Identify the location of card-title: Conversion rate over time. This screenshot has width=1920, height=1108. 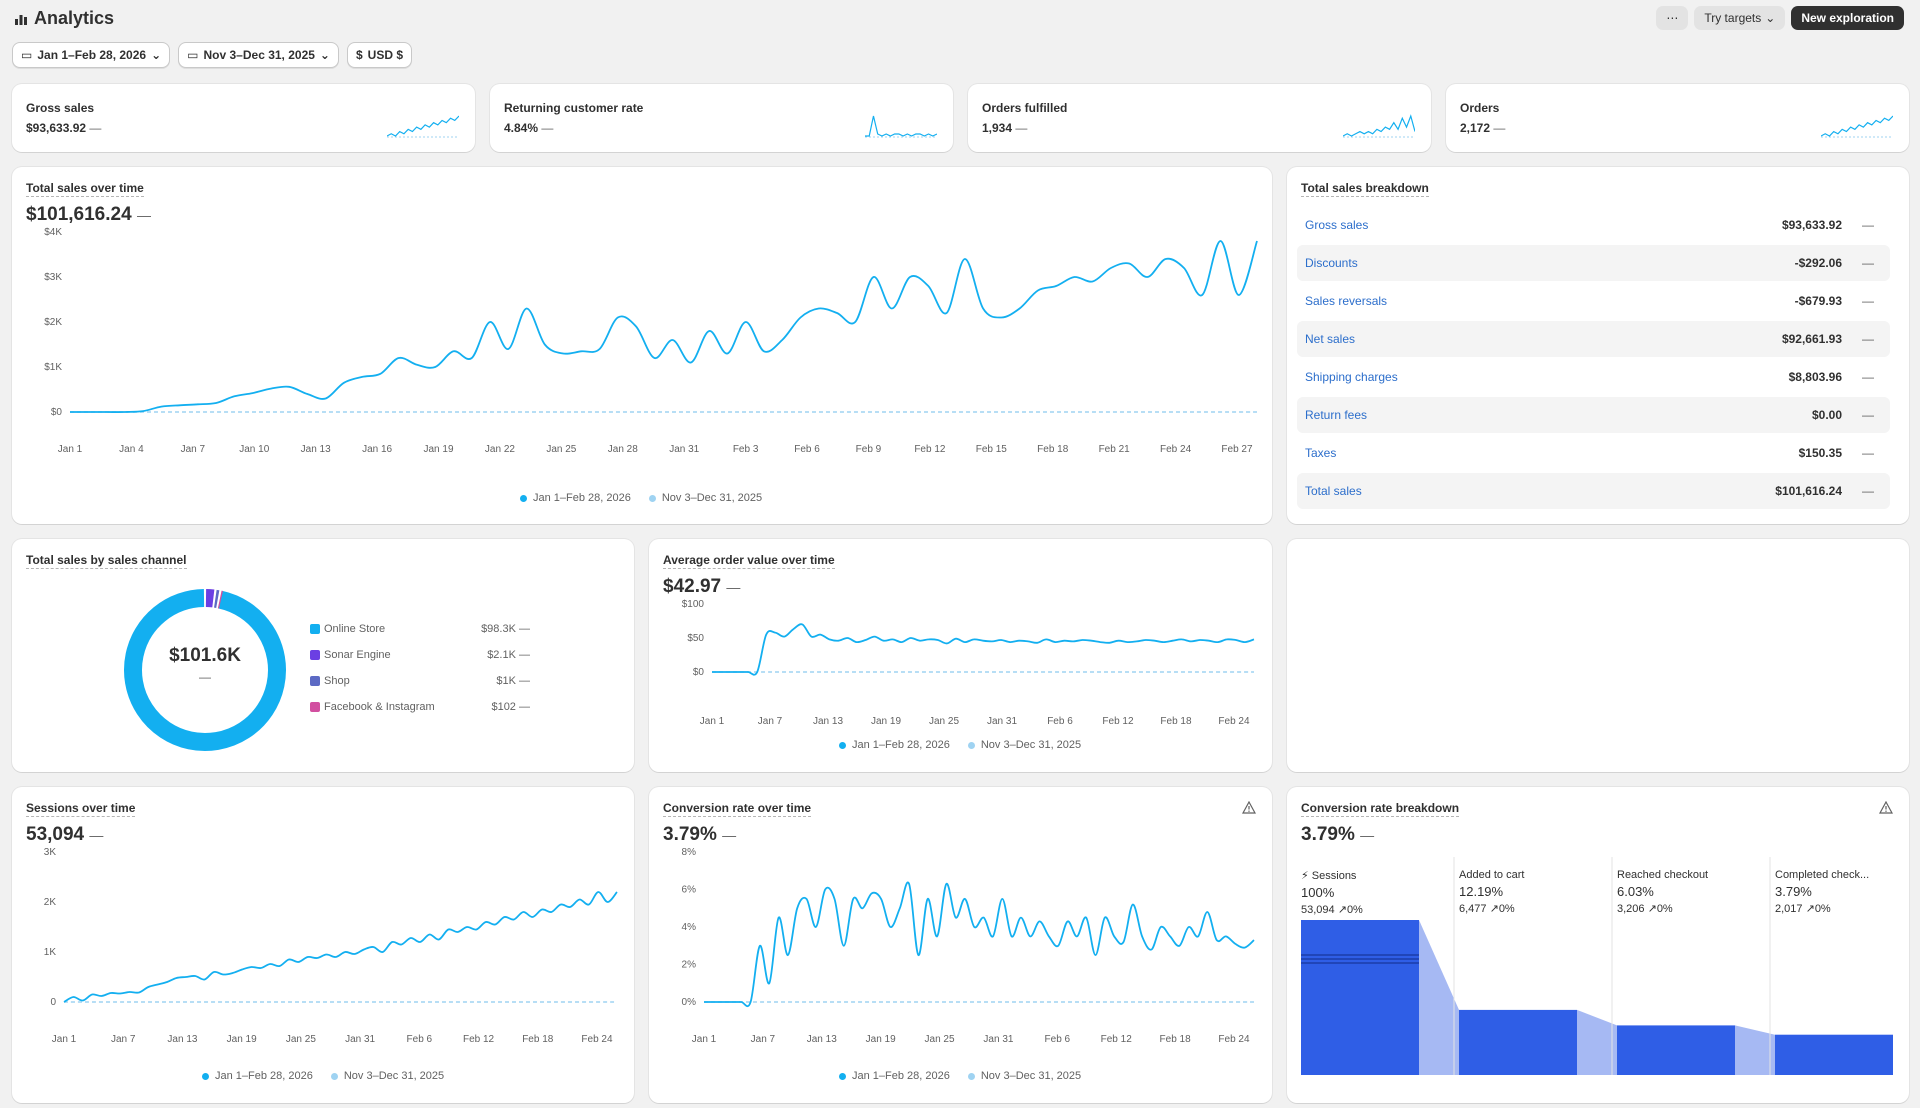
(737, 809).